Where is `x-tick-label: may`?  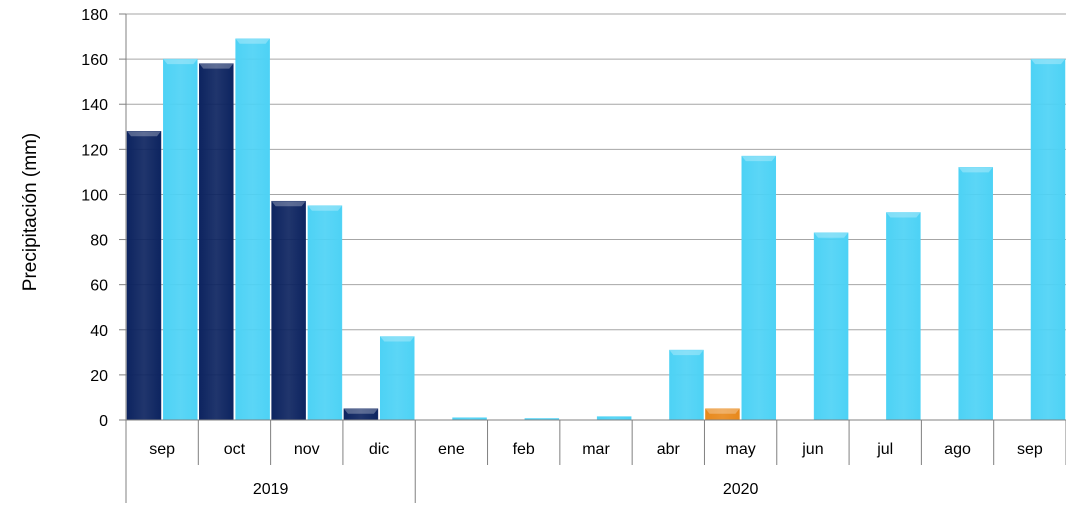 x-tick-label: may is located at coordinates (740, 449).